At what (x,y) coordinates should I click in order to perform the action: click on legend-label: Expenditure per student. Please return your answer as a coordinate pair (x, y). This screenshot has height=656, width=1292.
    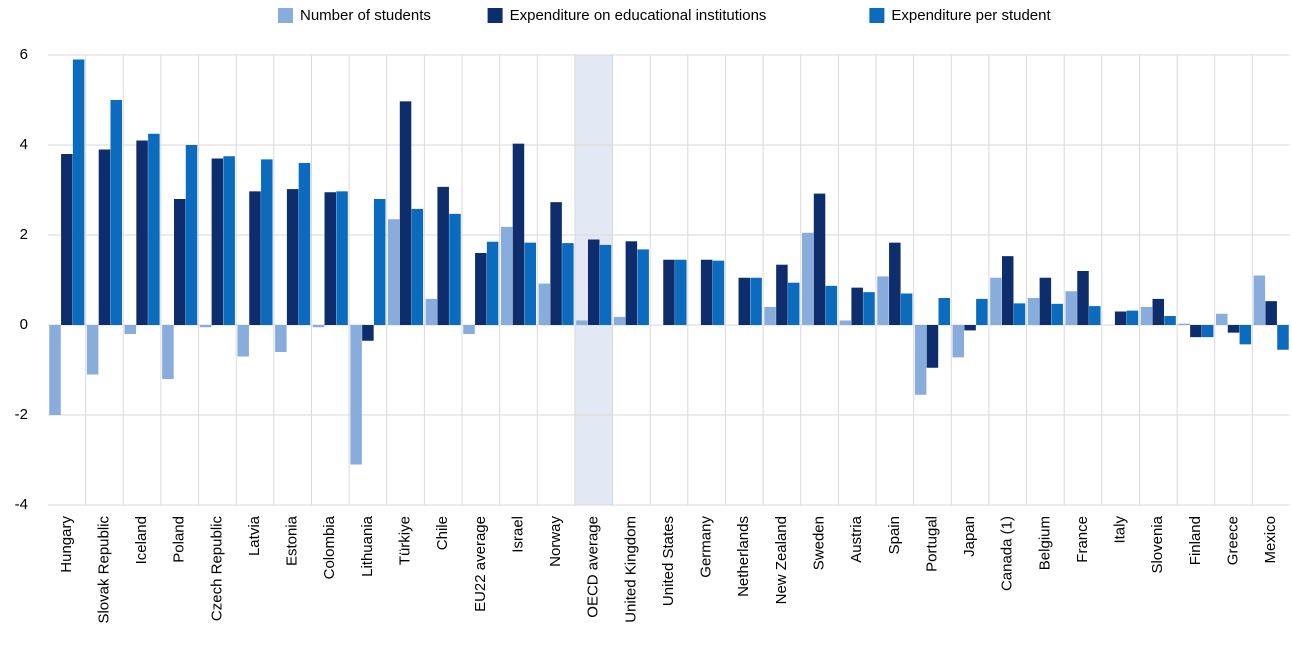
    Looking at the image, I should click on (971, 15).